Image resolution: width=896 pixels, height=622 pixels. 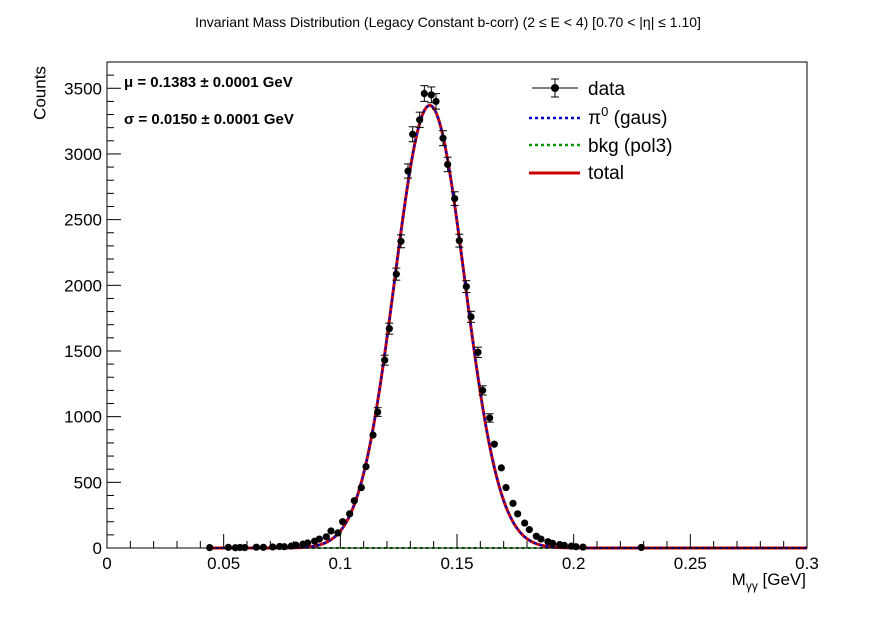 What do you see at coordinates (83, 318) in the screenshot?
I see `y-tick-labels: 0 500 1000 1500 2000 2500 3000 3500` at bounding box center [83, 318].